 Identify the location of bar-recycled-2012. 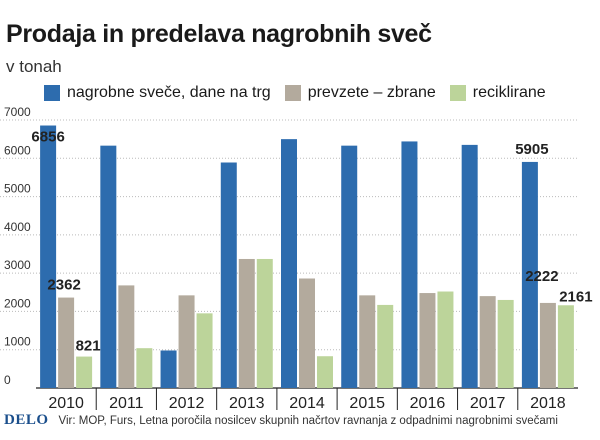
(204, 350).